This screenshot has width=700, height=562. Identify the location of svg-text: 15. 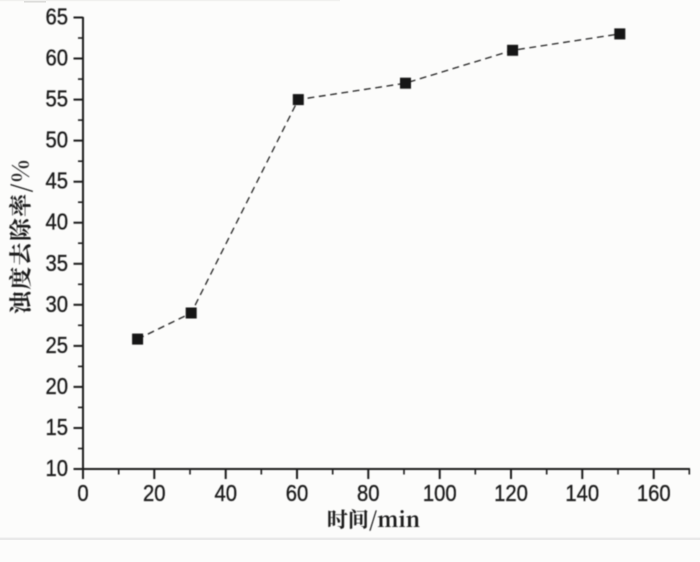
(56, 427).